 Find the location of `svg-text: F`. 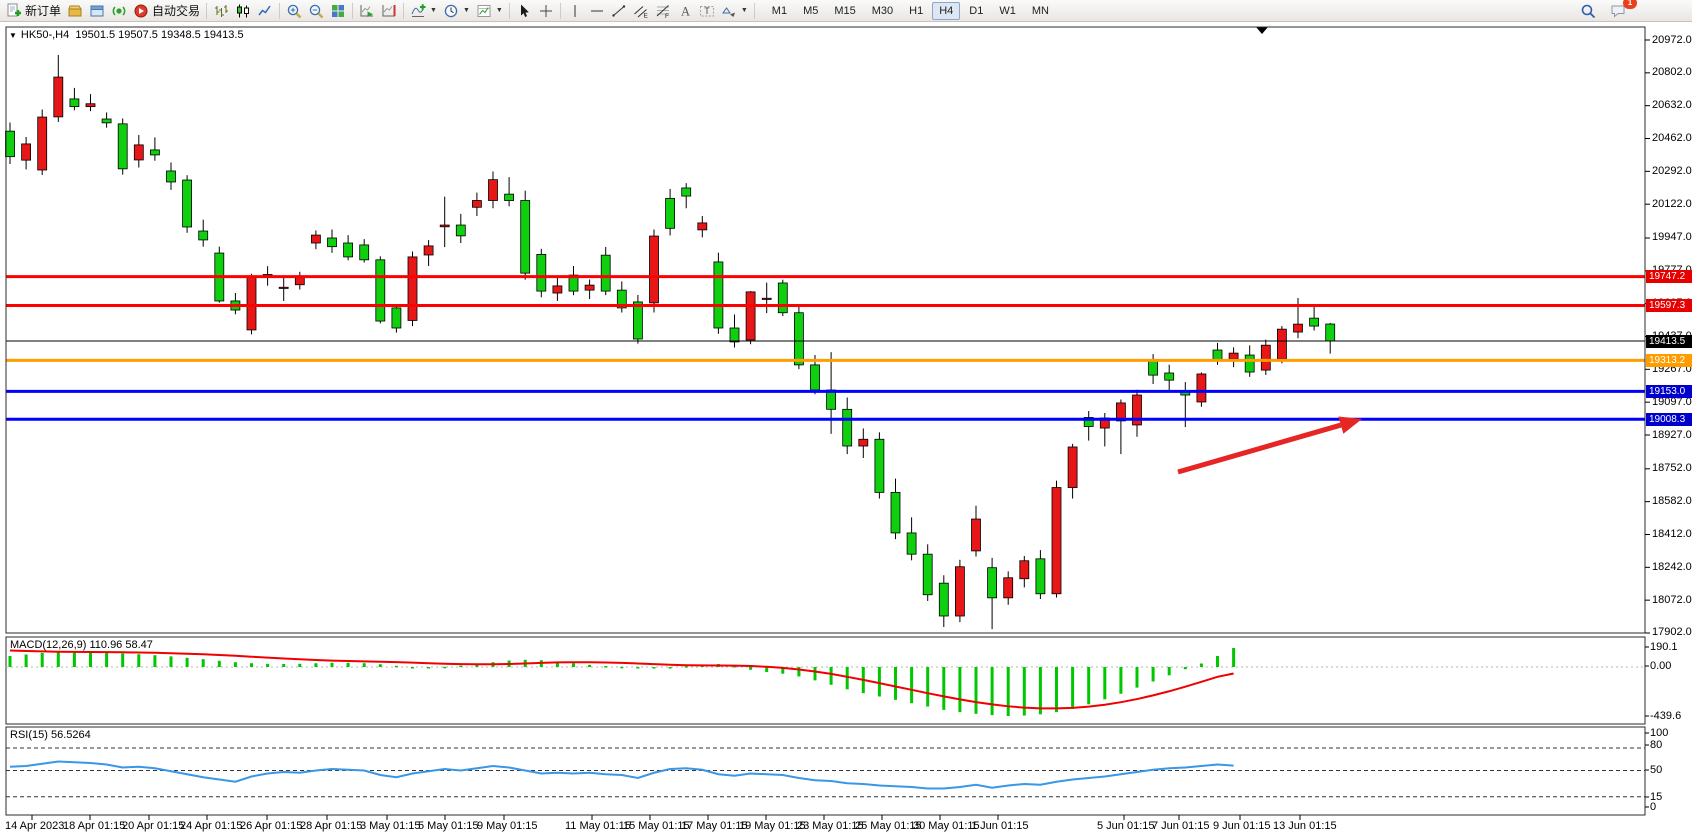

svg-text: F is located at coordinates (667, 16).